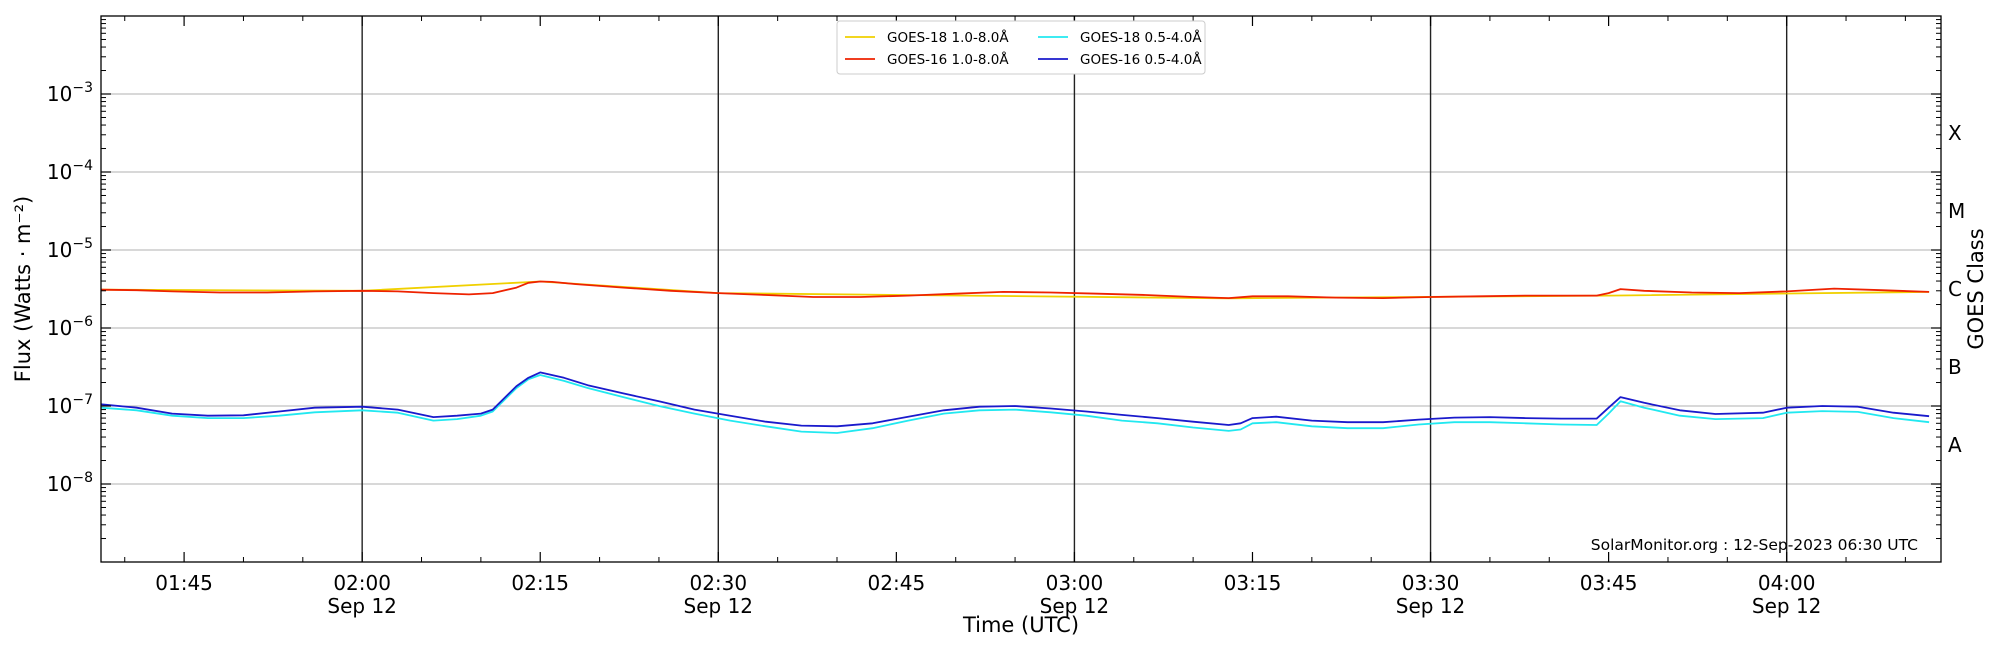 The height and width of the screenshot is (650, 2000). What do you see at coordinates (1141, 59) in the screenshot?
I see `legend-label-4: GOES-16 0.5-4.0Å` at bounding box center [1141, 59].